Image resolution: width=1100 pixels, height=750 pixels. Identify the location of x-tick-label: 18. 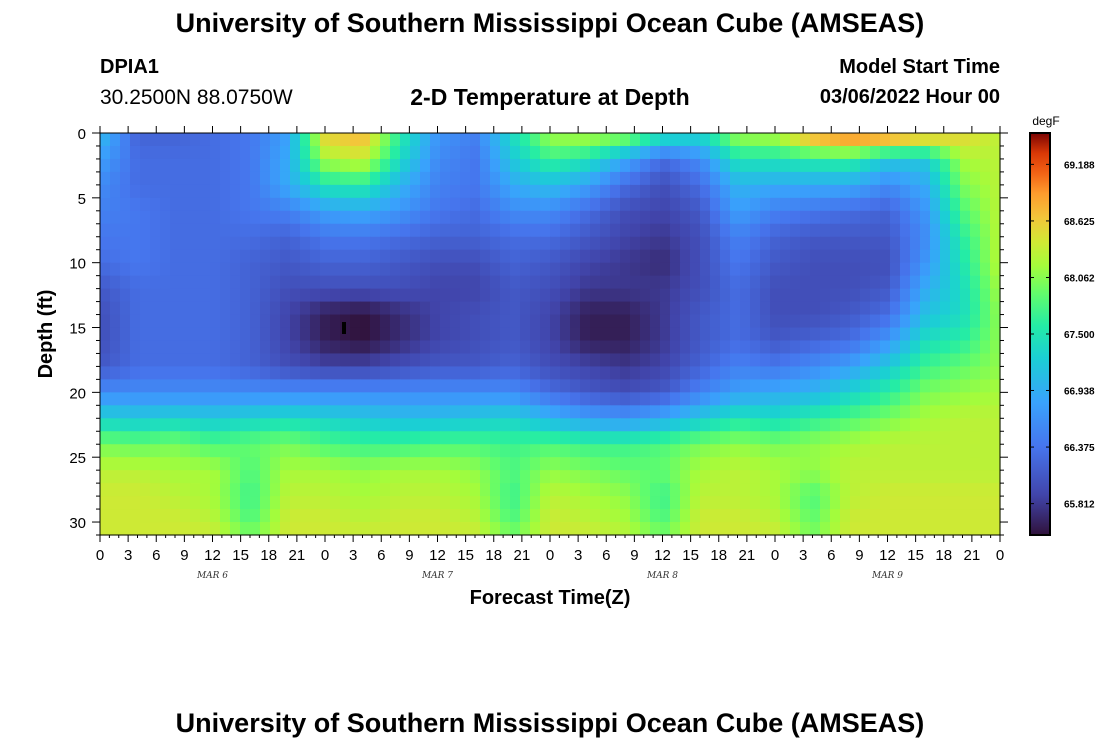
(493, 555).